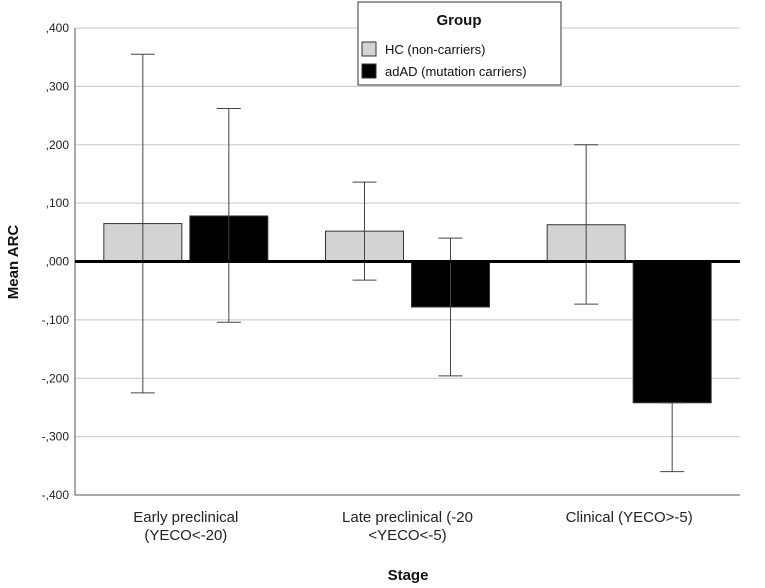  Describe the element at coordinates (58, 203) in the screenshot. I see `y-tick-label: ,100` at that location.